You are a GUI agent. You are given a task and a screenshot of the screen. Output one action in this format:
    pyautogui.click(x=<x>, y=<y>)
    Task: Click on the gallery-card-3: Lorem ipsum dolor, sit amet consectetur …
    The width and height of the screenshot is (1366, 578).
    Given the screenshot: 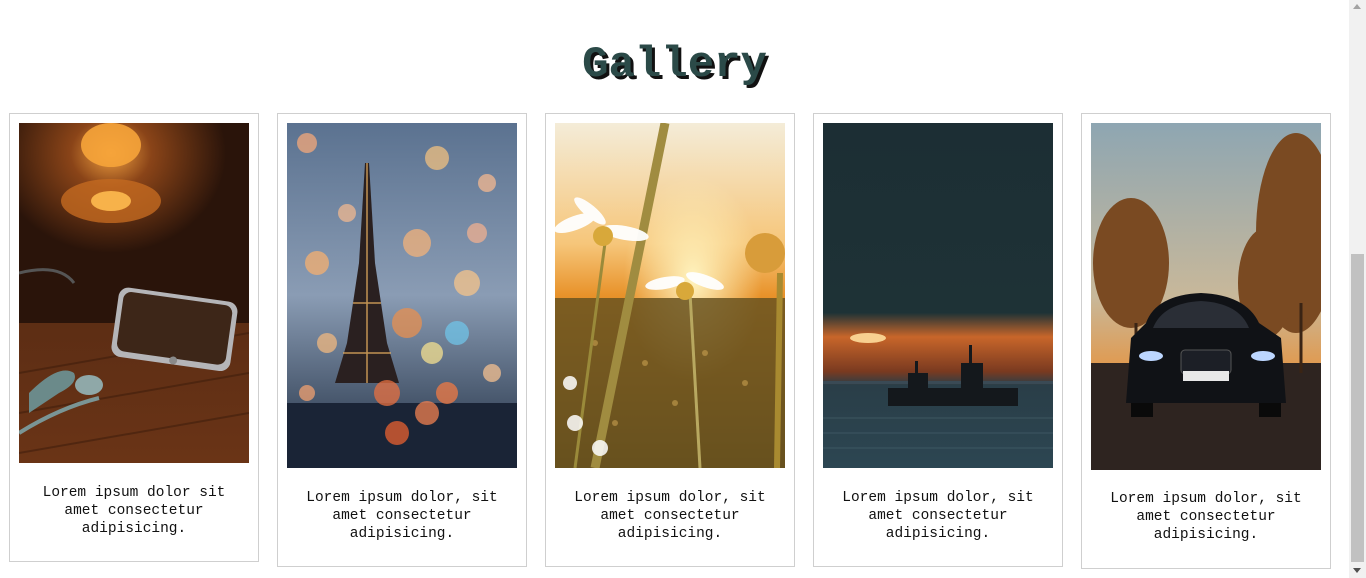 What is the action you would take?
    pyautogui.click(x=670, y=340)
    